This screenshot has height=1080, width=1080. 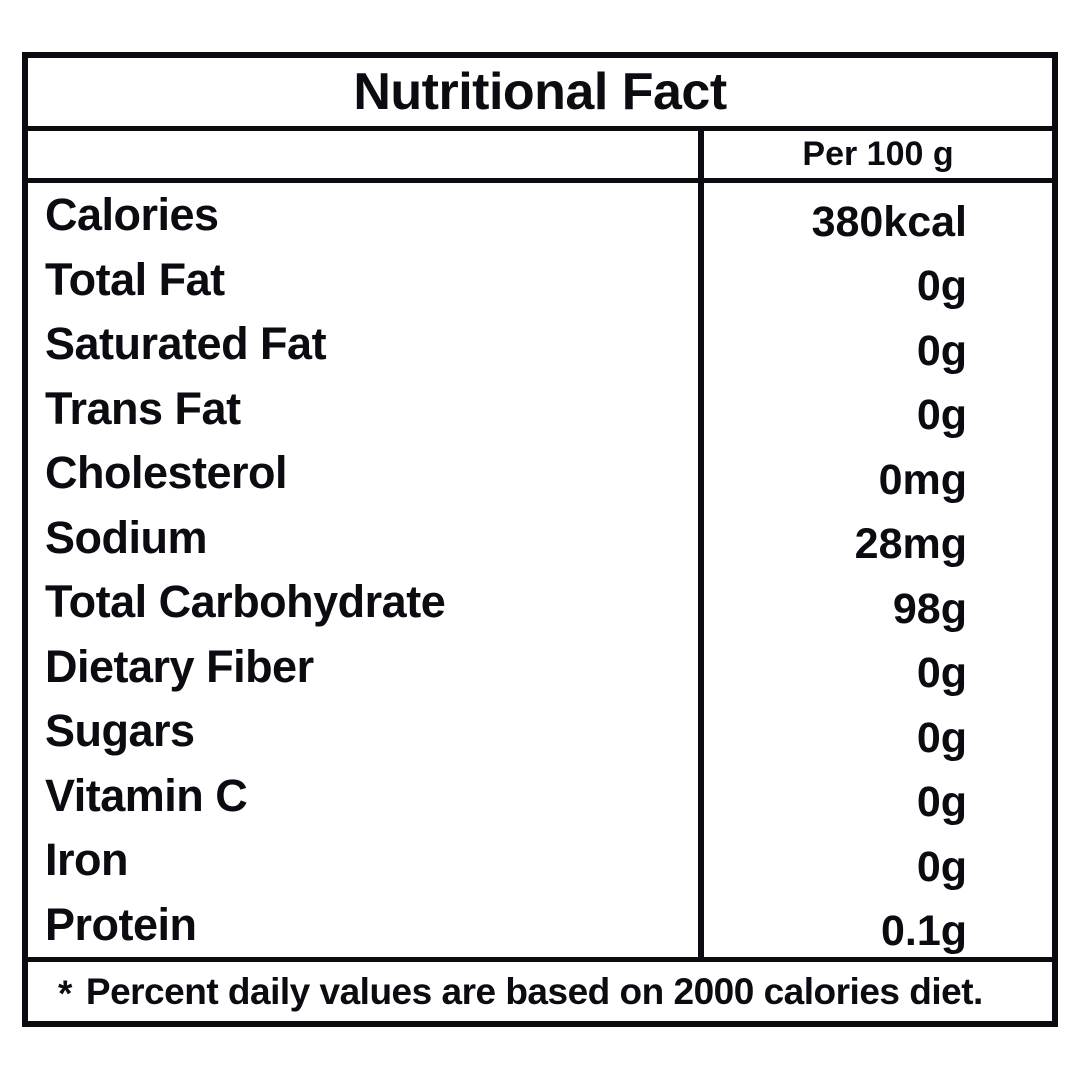 I want to click on table-row: Protein 0.1g, so click(x=540, y=925).